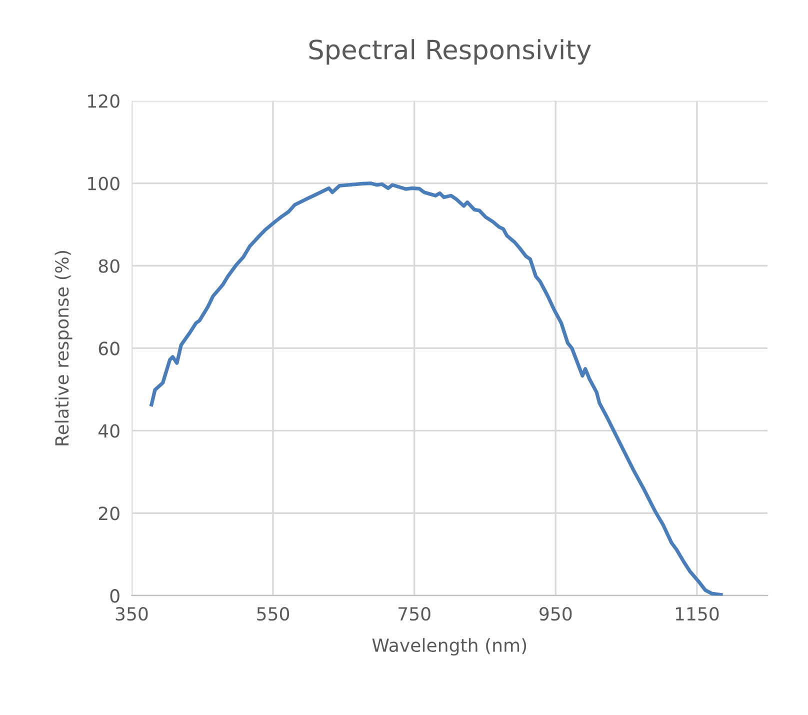 The height and width of the screenshot is (715, 808). I want to click on y-tick-label: 100, so click(104, 183).